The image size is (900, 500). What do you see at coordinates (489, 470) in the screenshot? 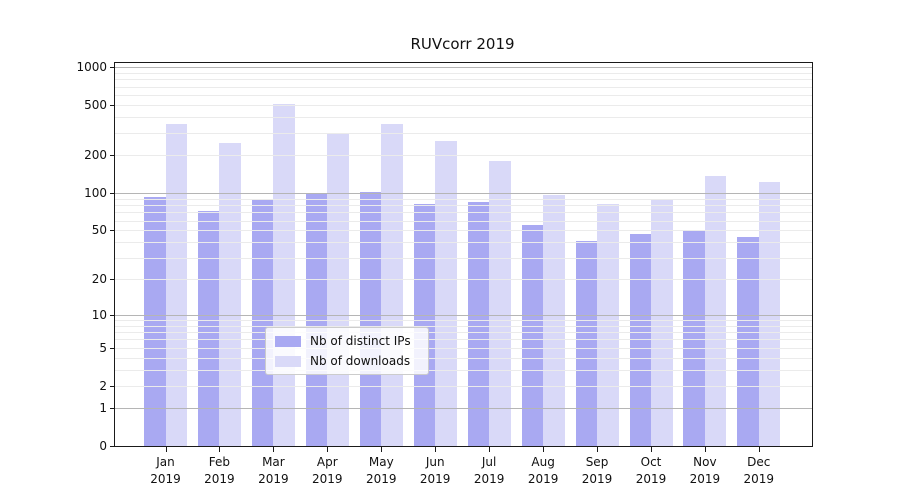
I see `x-tick-label-jul: Jul 2019` at bounding box center [489, 470].